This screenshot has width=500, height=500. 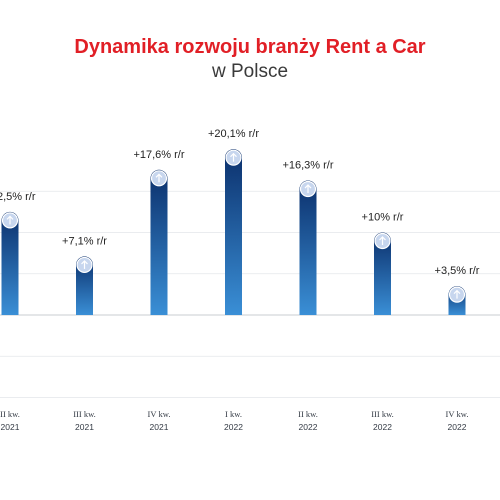 I want to click on data-label: +16,3% r/r, so click(x=307, y=166).